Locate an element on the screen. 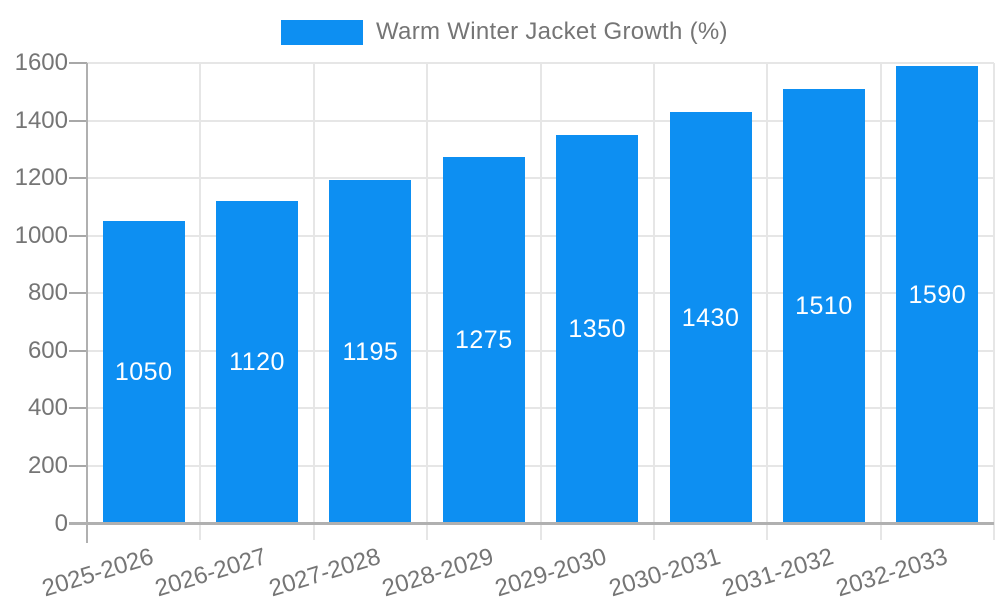 The width and height of the screenshot is (1000, 600). bar-value-label: 1510 is located at coordinates (824, 306).